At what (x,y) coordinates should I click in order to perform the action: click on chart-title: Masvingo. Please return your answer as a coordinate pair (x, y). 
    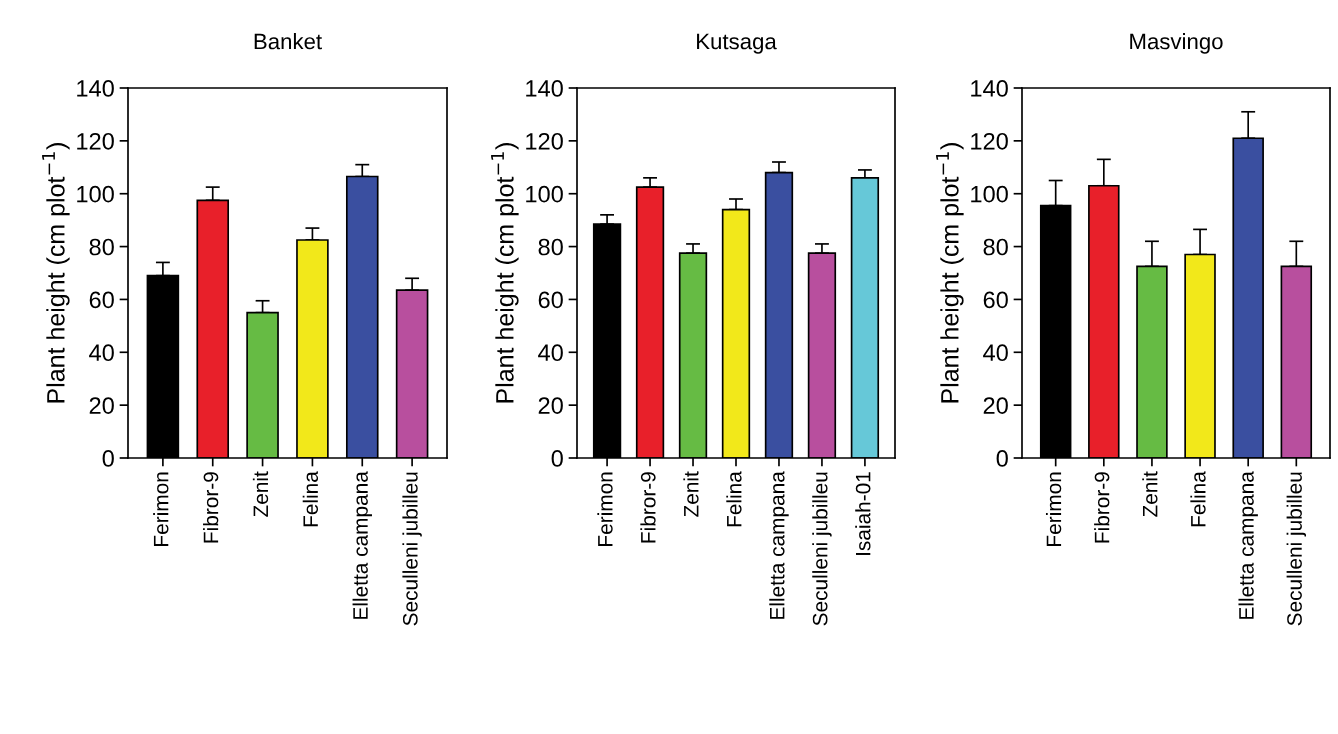
    Looking at the image, I should click on (1176, 43).